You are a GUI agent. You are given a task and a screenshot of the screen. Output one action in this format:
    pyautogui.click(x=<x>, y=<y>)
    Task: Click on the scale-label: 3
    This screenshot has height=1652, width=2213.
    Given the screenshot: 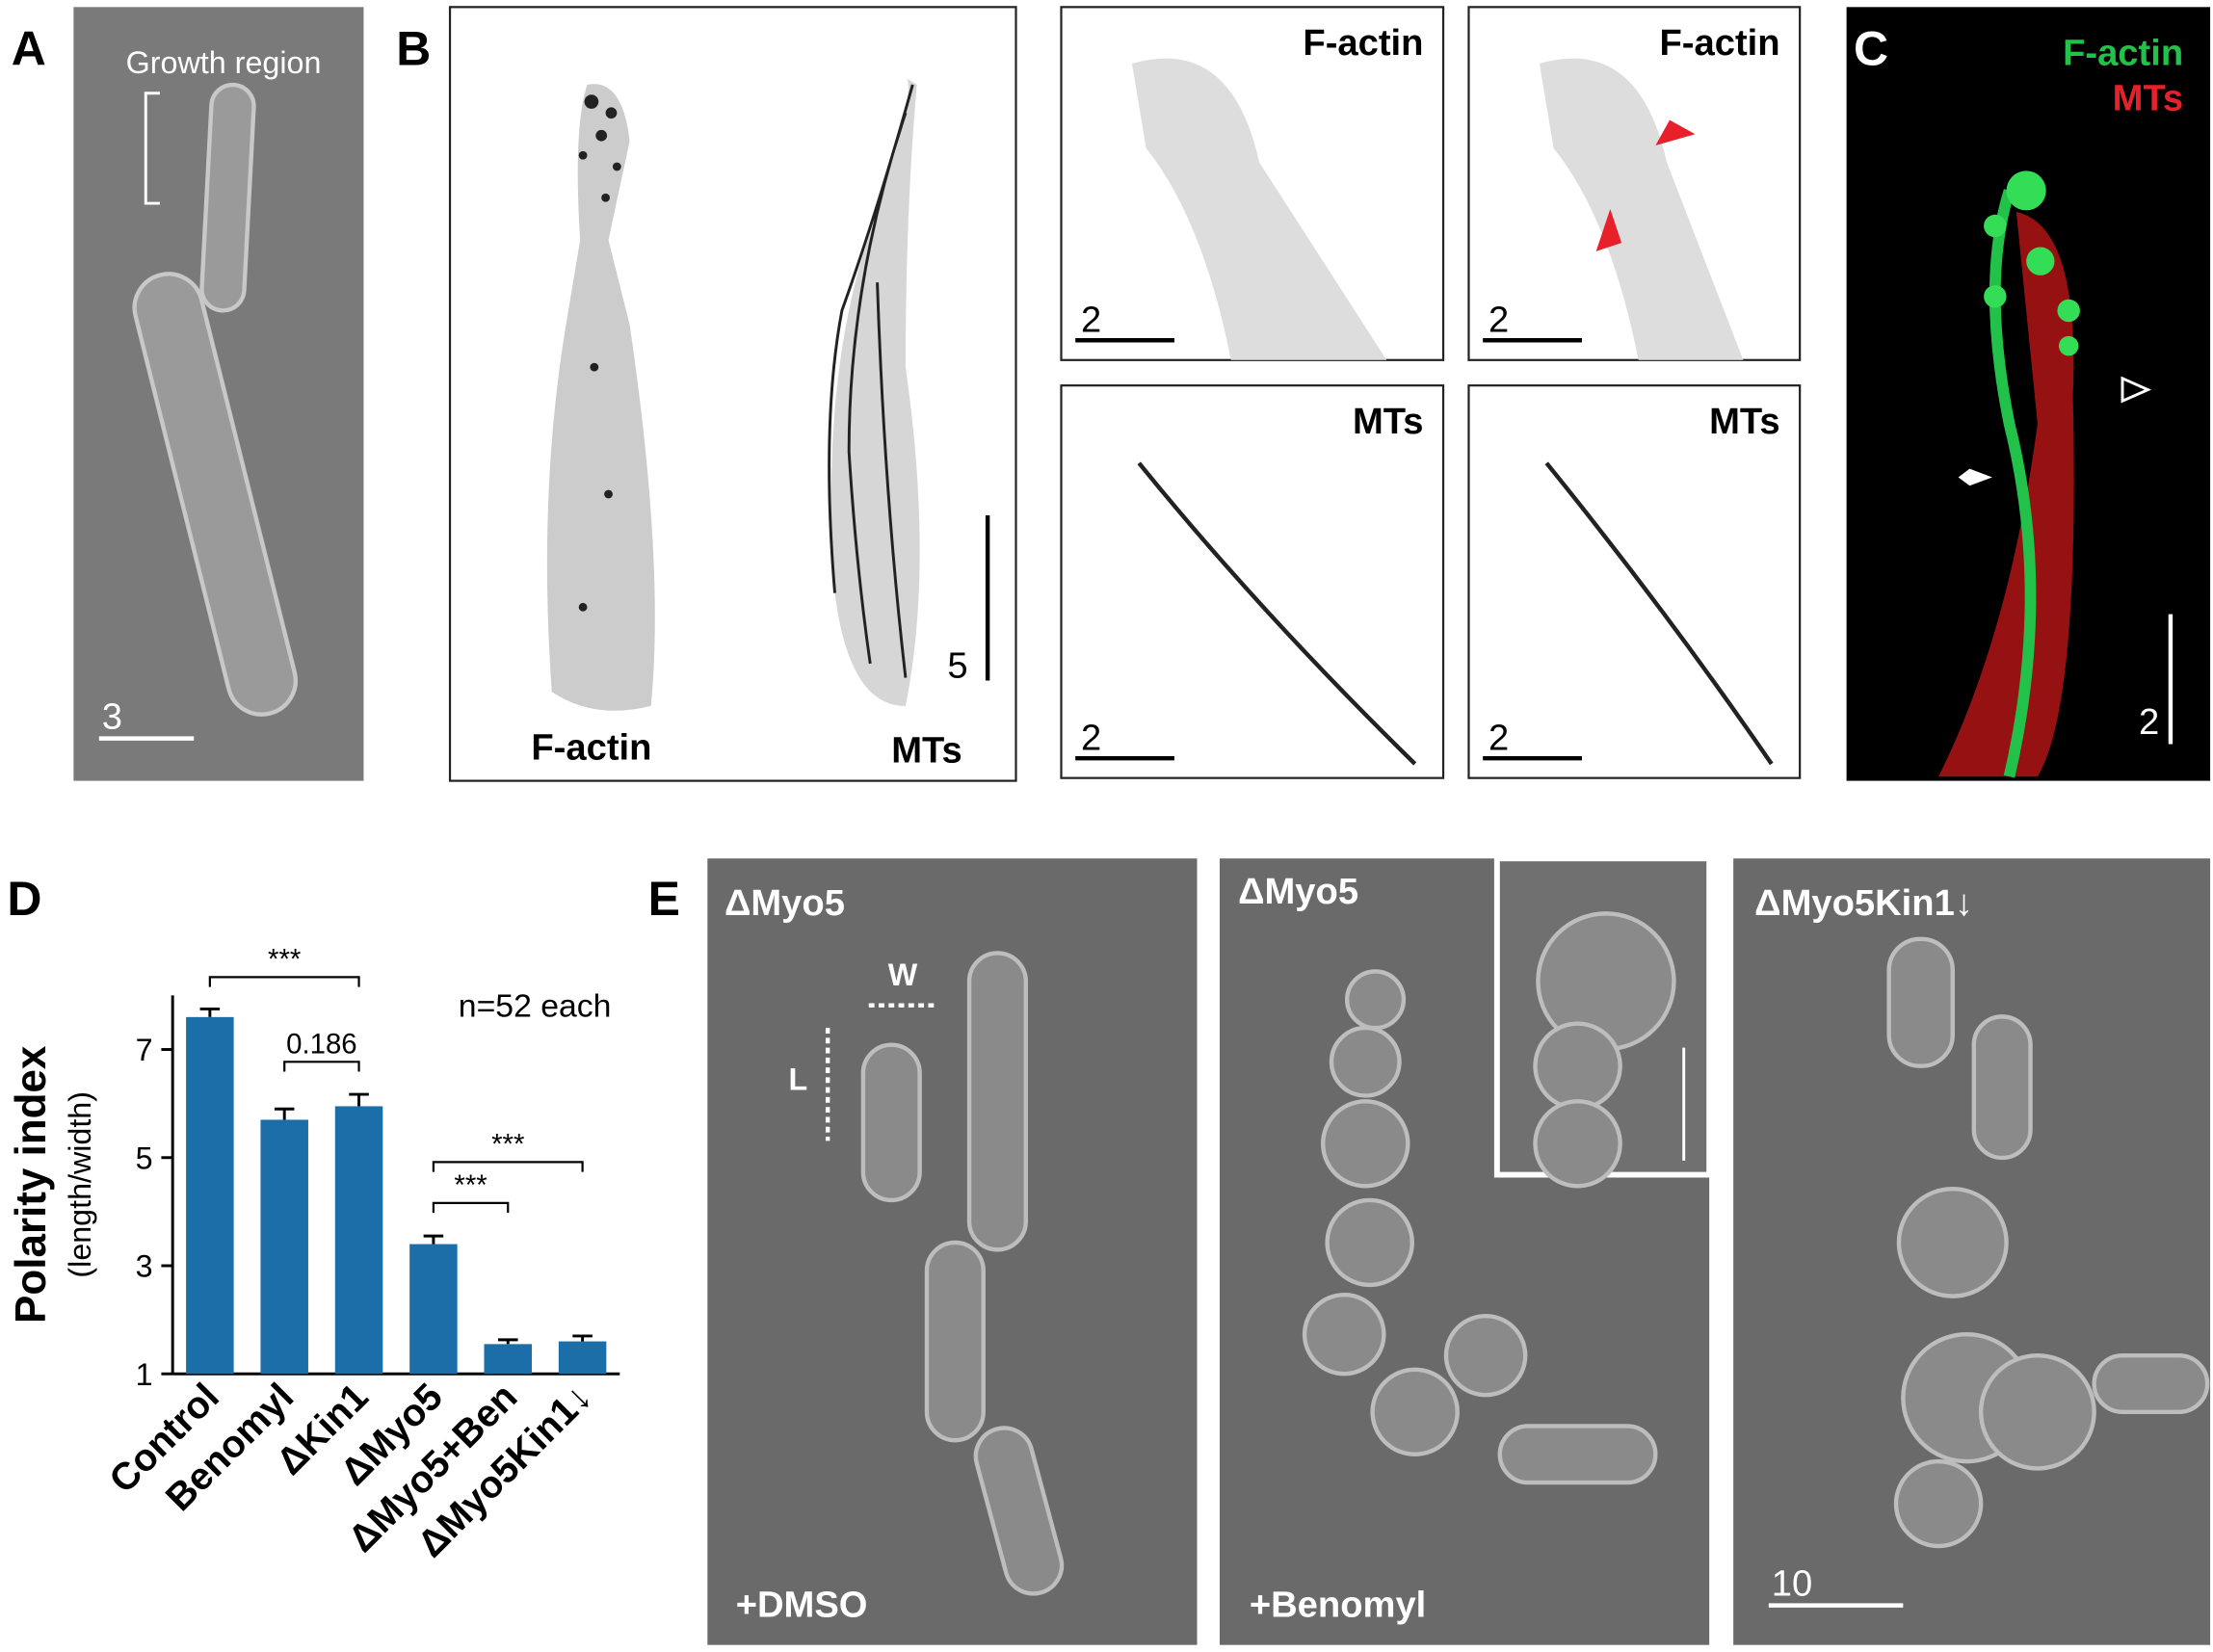 What is the action you would take?
    pyautogui.click(x=112, y=716)
    